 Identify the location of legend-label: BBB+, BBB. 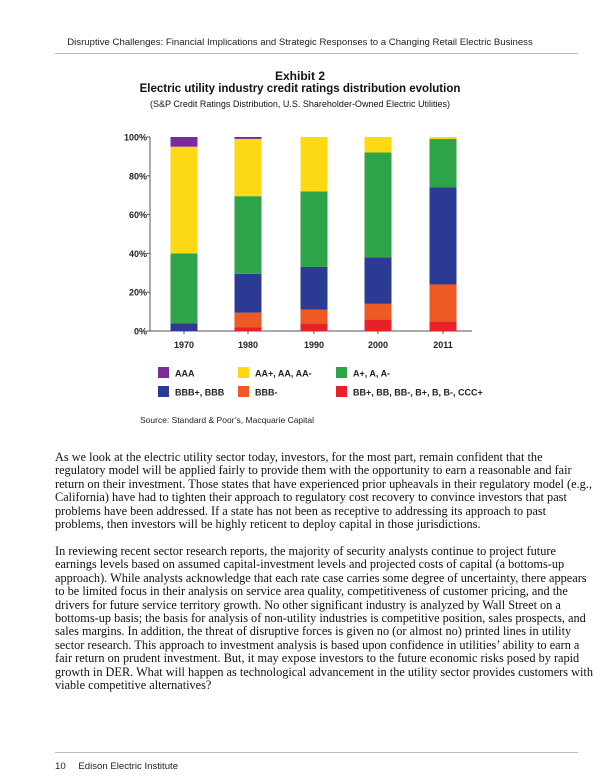
(200, 393).